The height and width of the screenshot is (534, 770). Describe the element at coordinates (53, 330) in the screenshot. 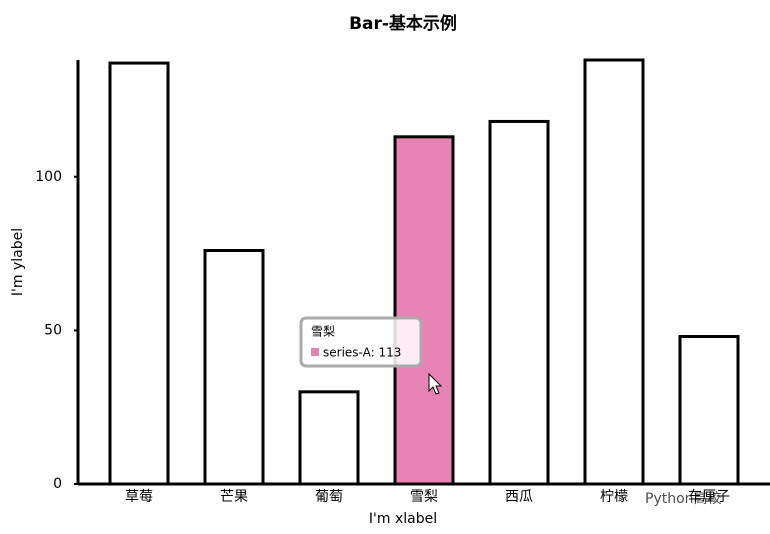

I see `y-tick-label: 50` at that location.